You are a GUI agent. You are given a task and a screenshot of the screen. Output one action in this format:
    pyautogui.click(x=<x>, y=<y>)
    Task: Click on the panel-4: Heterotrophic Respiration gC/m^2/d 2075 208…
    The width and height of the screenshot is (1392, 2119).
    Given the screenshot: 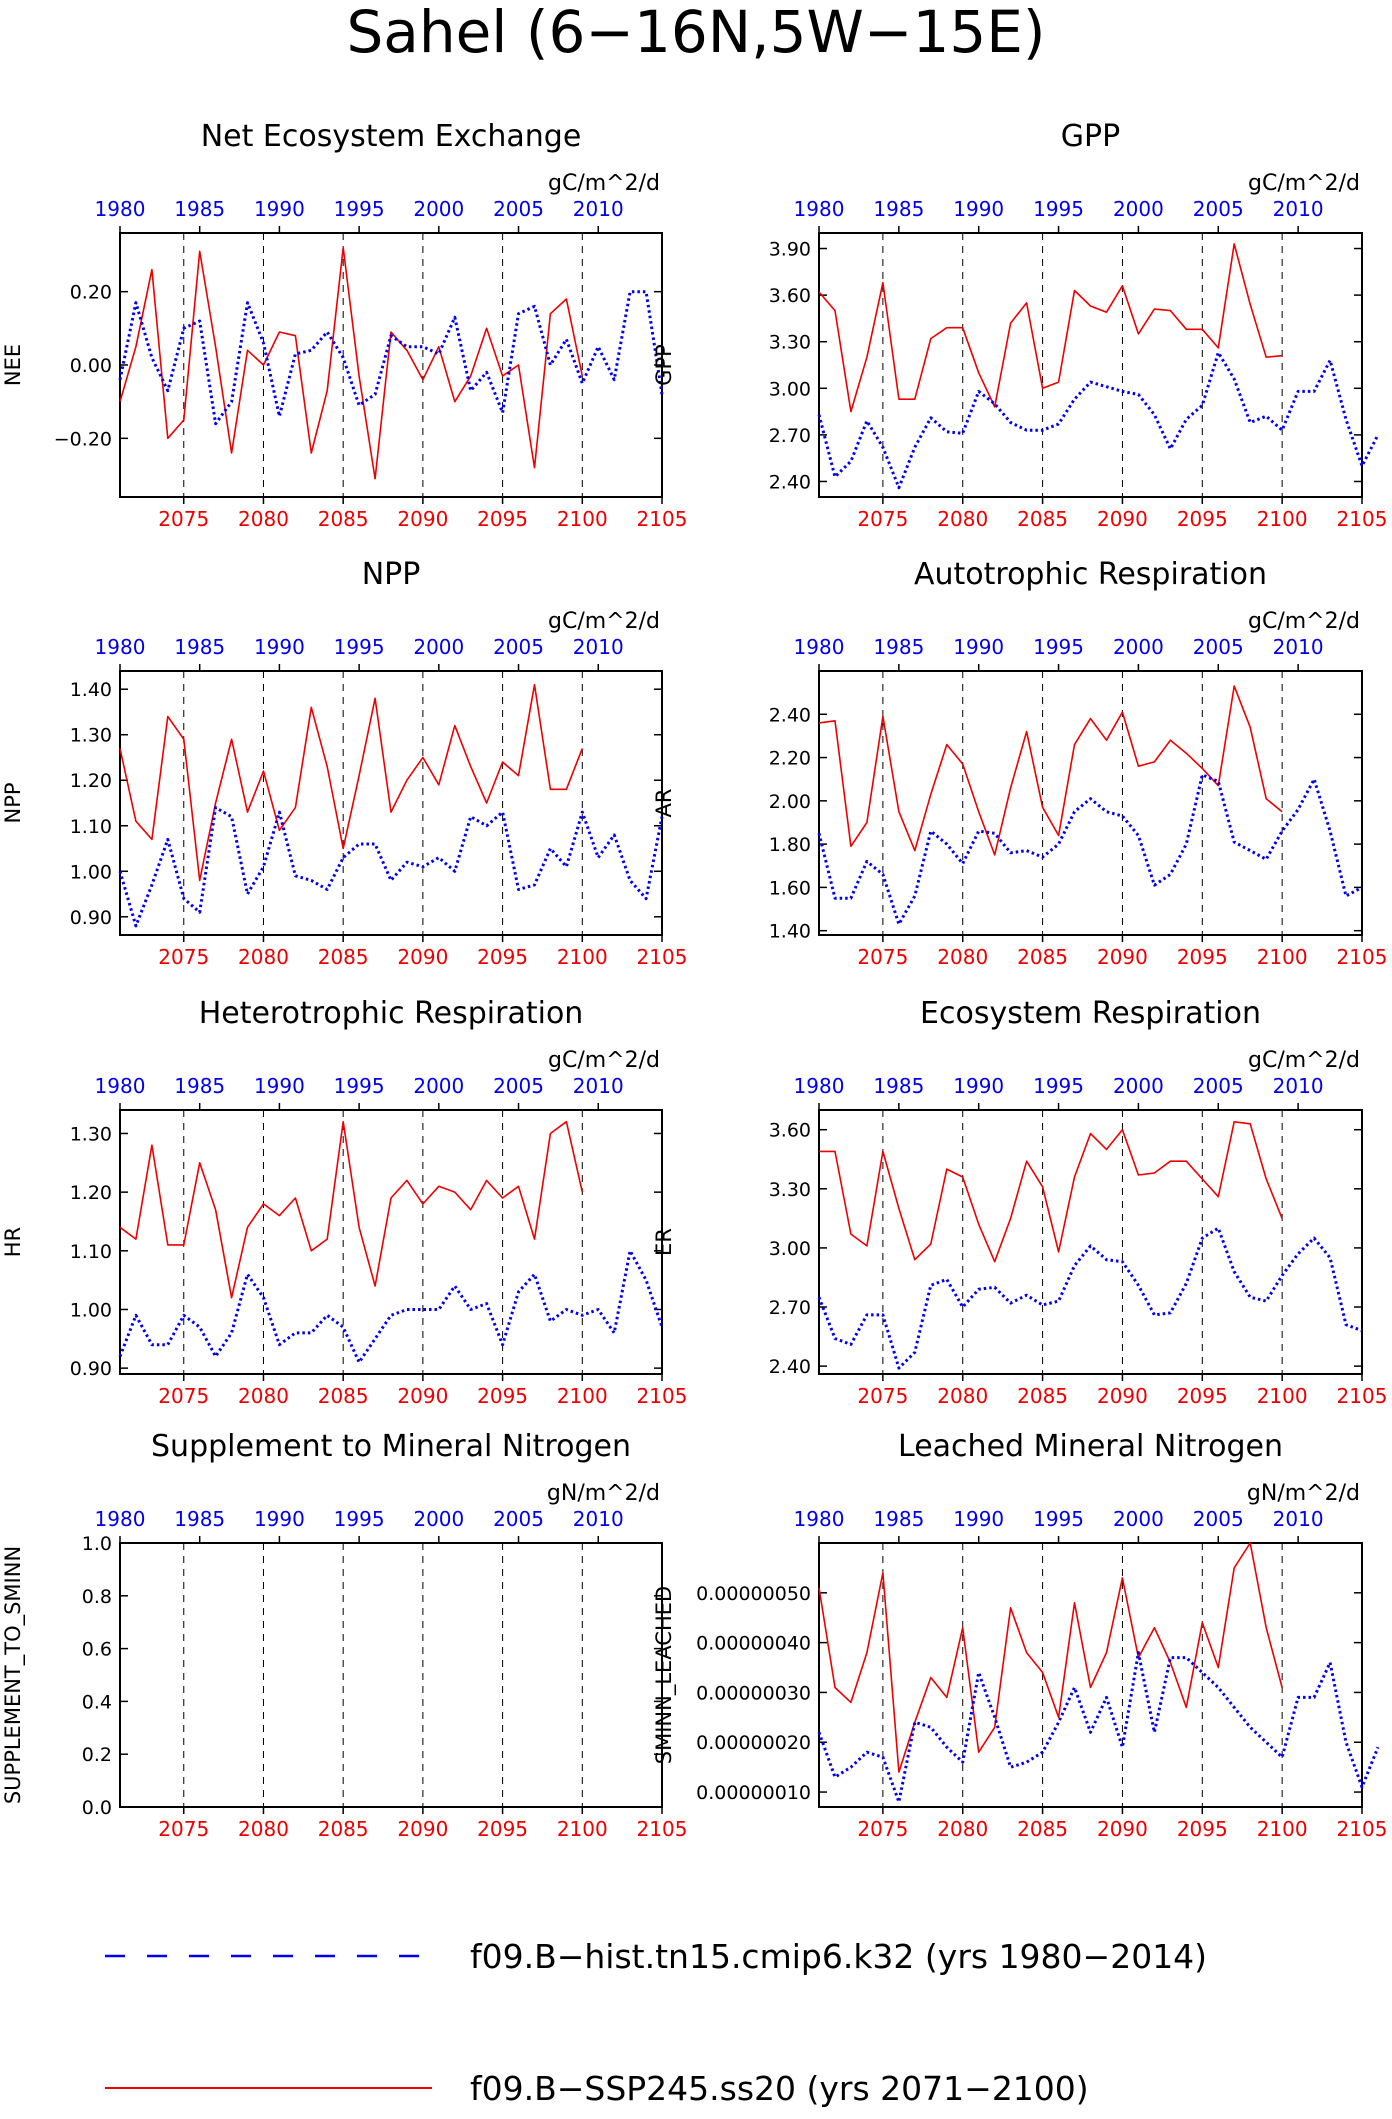 What is the action you would take?
    pyautogui.click(x=344, y=1202)
    